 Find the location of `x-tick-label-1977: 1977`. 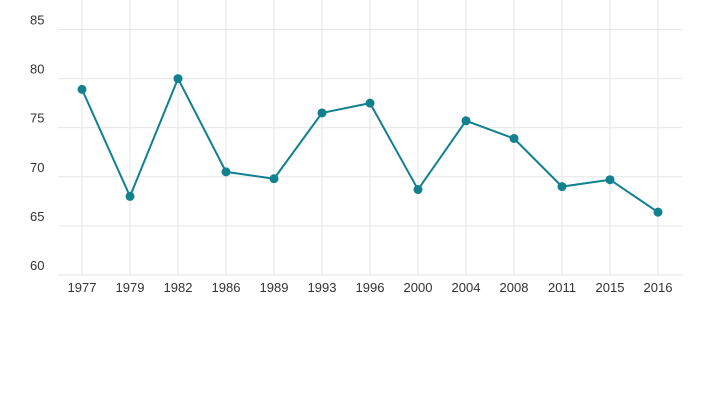

x-tick-label-1977: 1977 is located at coordinates (82, 287).